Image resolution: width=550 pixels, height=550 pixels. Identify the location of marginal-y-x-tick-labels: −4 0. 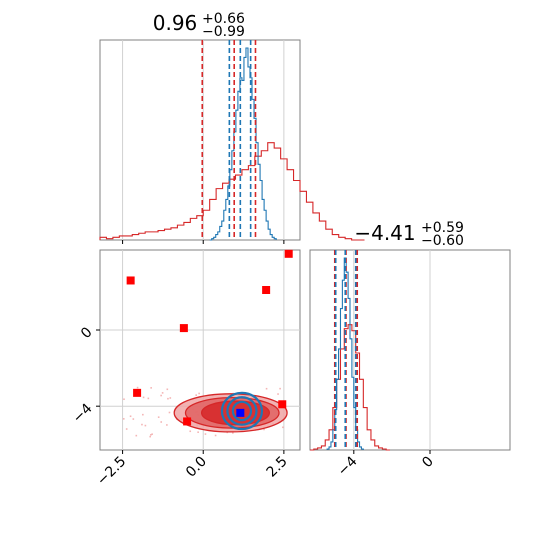
(386, 466).